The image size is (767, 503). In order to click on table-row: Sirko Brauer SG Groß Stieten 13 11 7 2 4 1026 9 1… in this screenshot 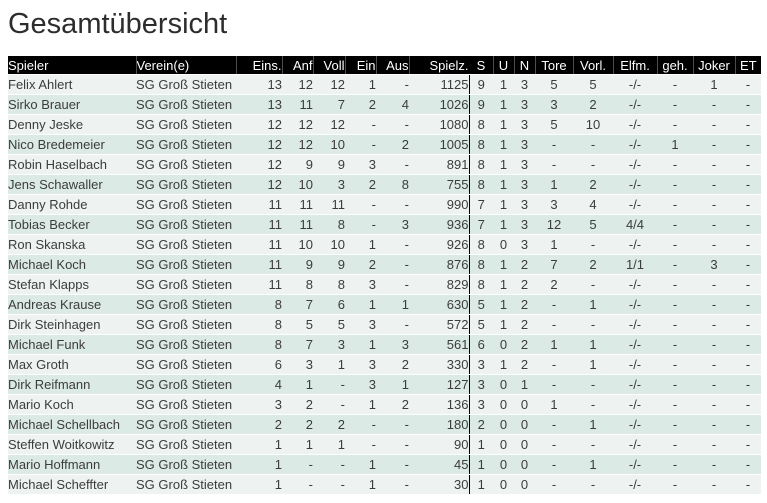, I will do `click(384, 104)`.